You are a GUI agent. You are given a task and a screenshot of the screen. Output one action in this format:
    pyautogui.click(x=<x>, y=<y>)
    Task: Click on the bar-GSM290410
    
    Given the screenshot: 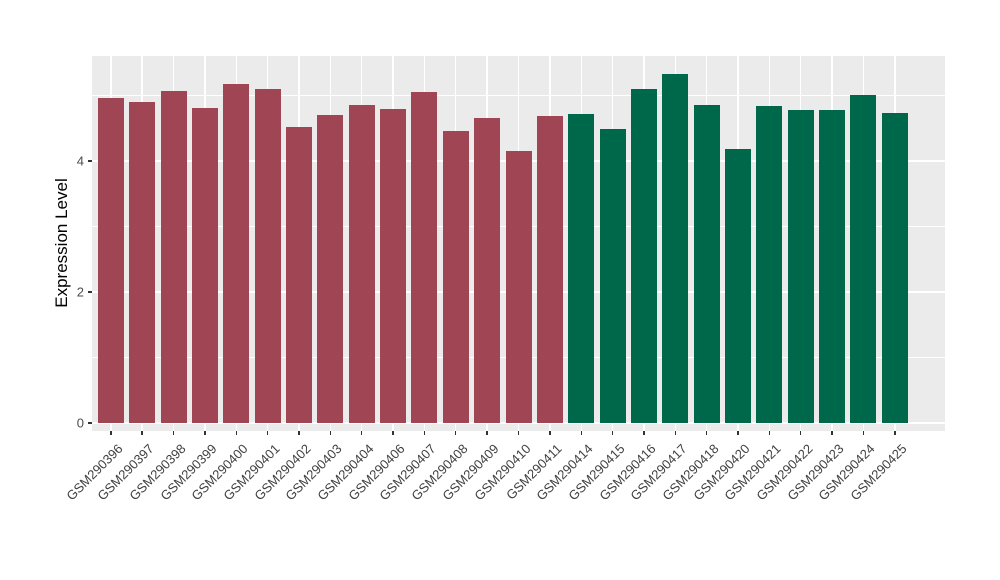 What is the action you would take?
    pyautogui.click(x=518, y=287)
    